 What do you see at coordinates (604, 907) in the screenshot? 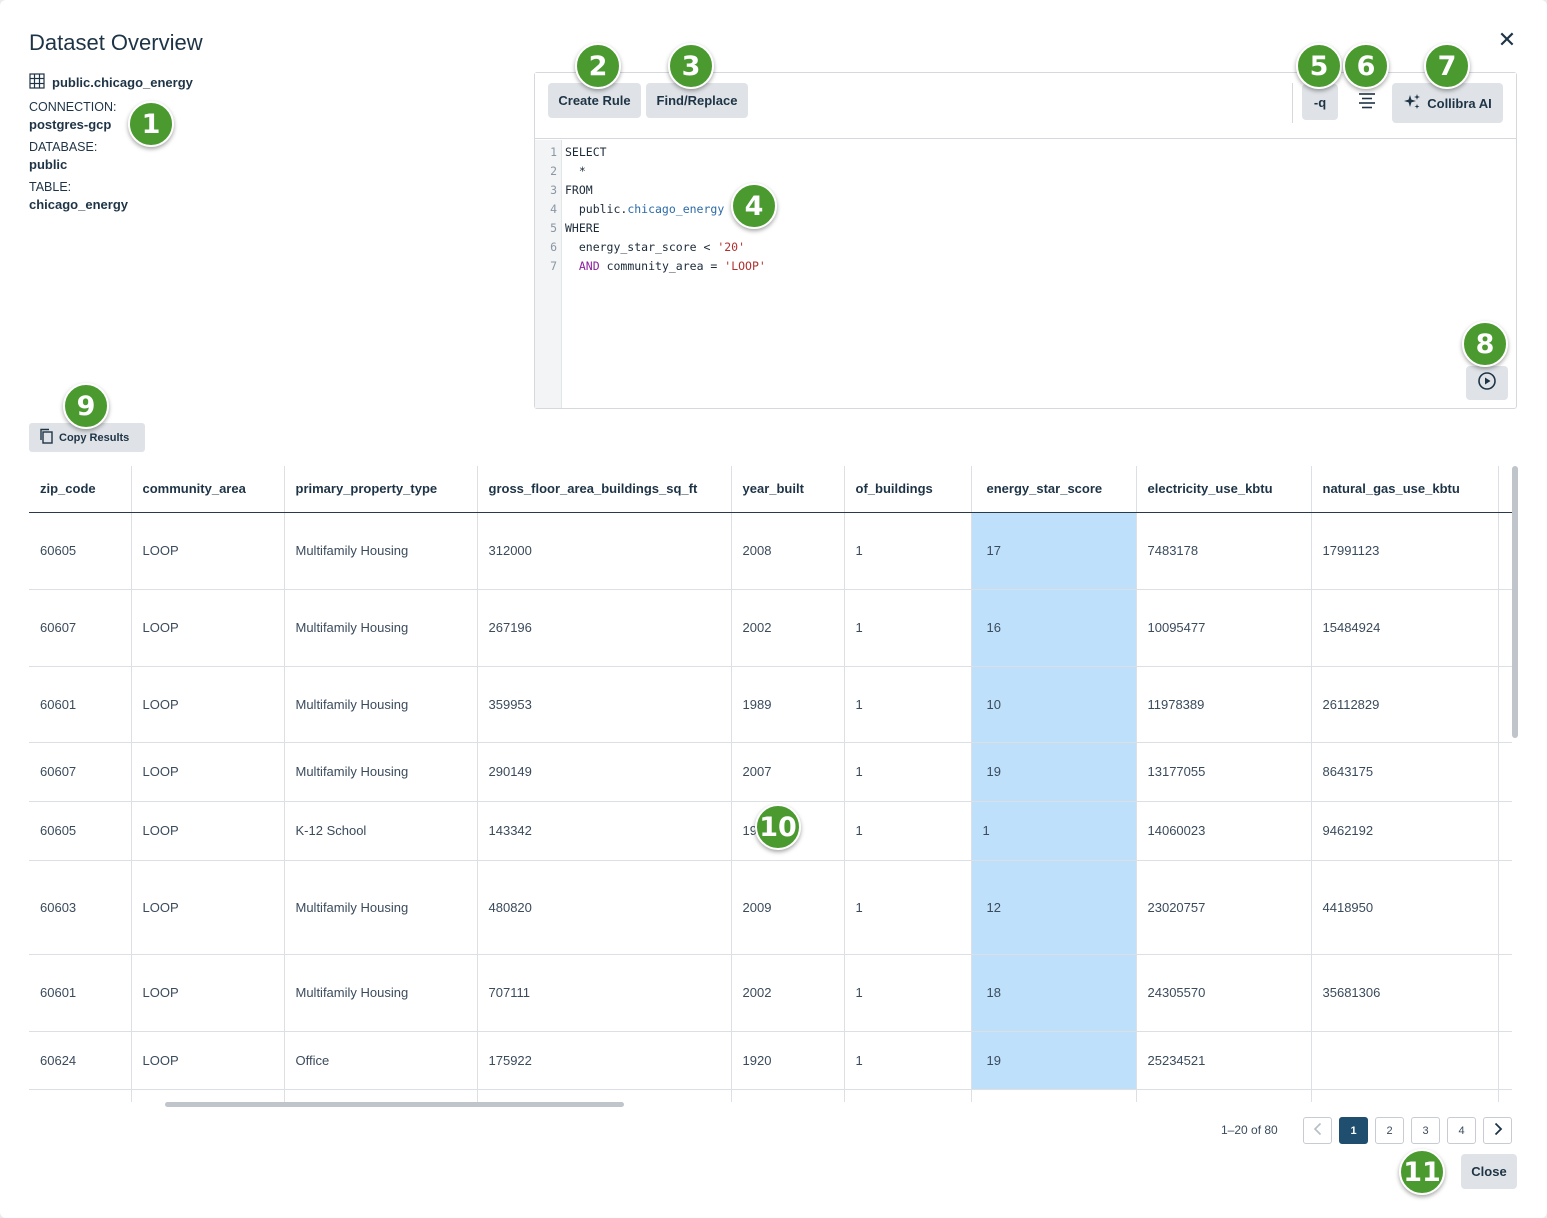
I see `cell: 480820` at bounding box center [604, 907].